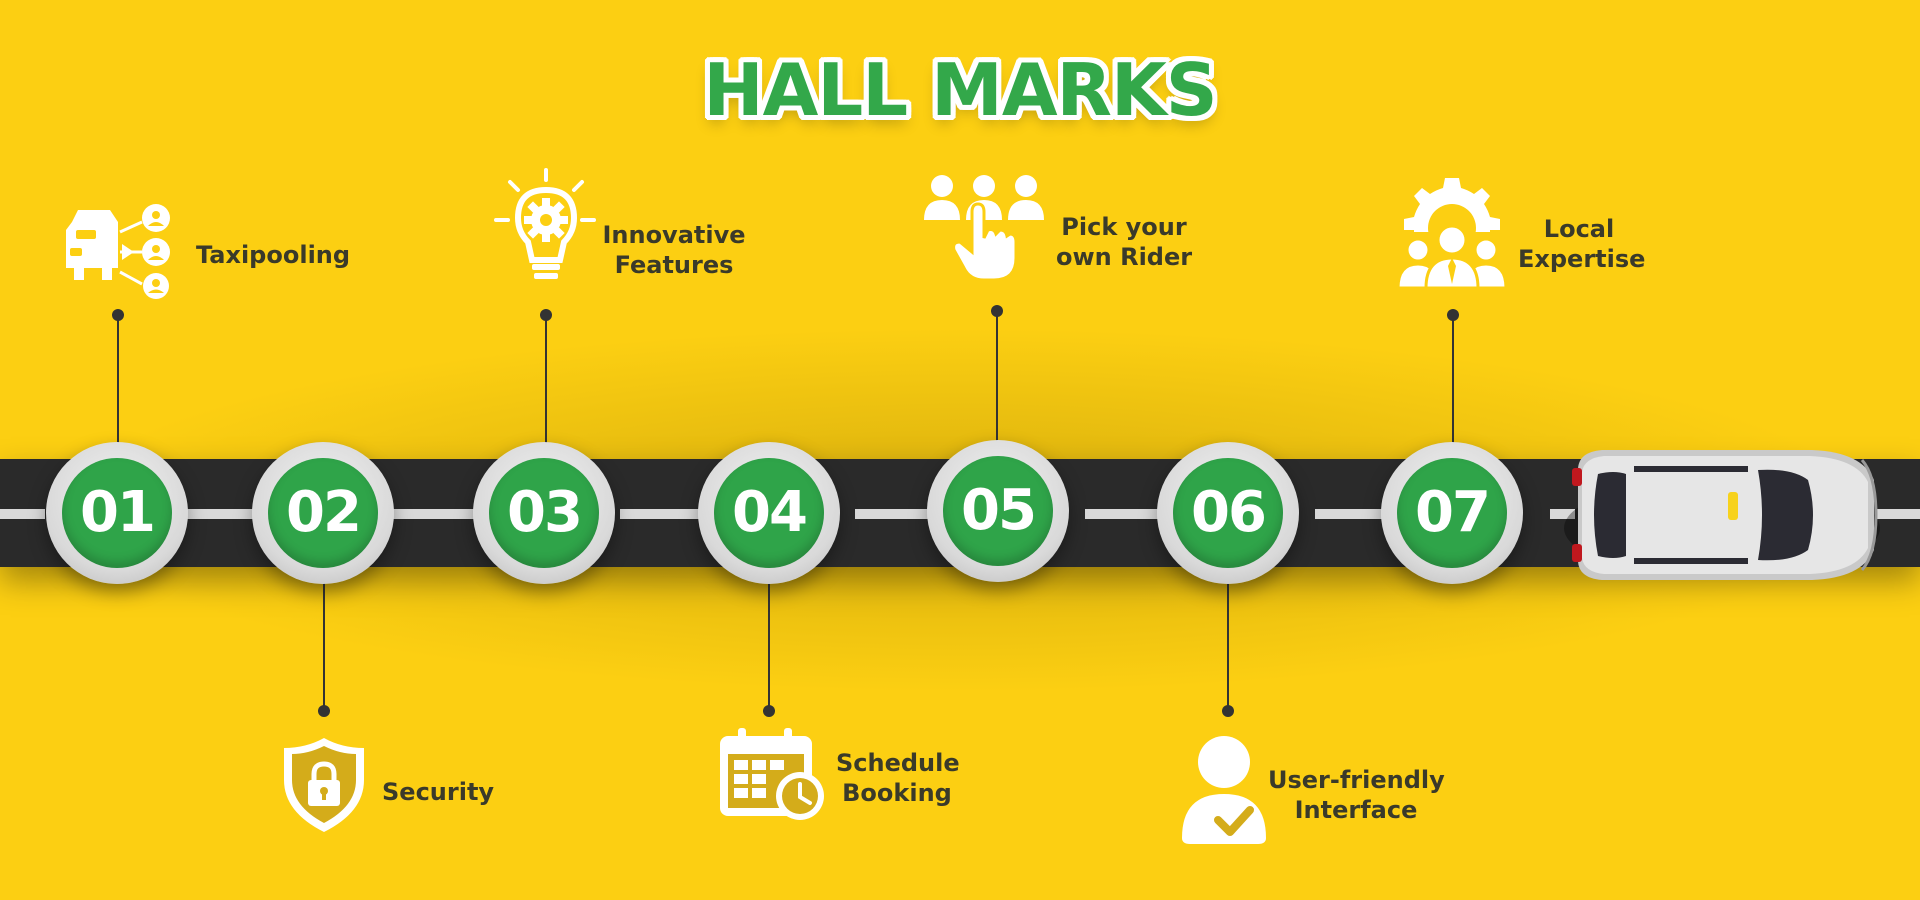  I want to click on gear-team-icon, so click(1452, 230).